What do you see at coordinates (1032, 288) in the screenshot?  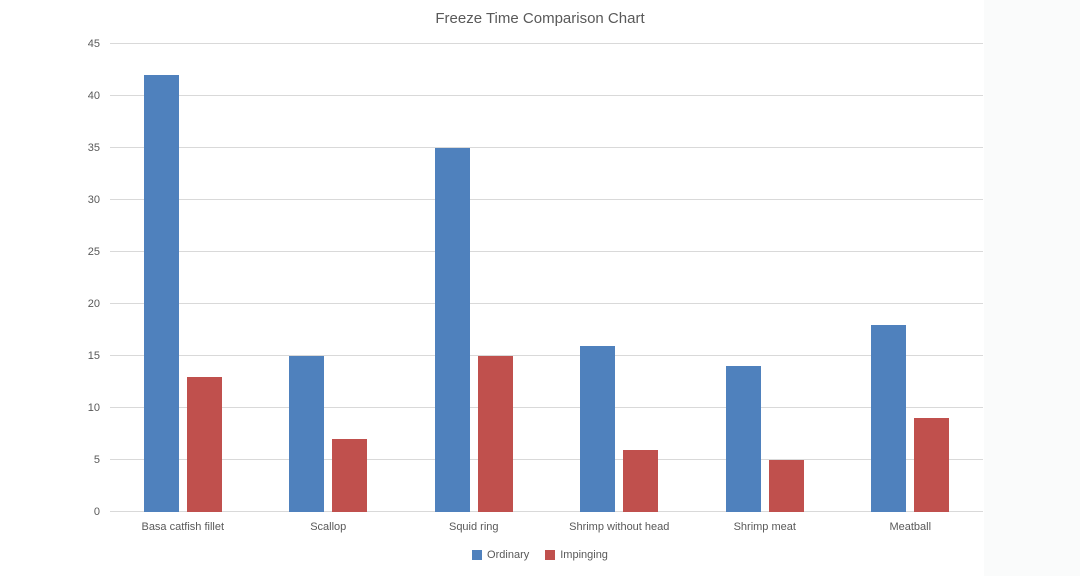 I see `canvas-right-margin` at bounding box center [1032, 288].